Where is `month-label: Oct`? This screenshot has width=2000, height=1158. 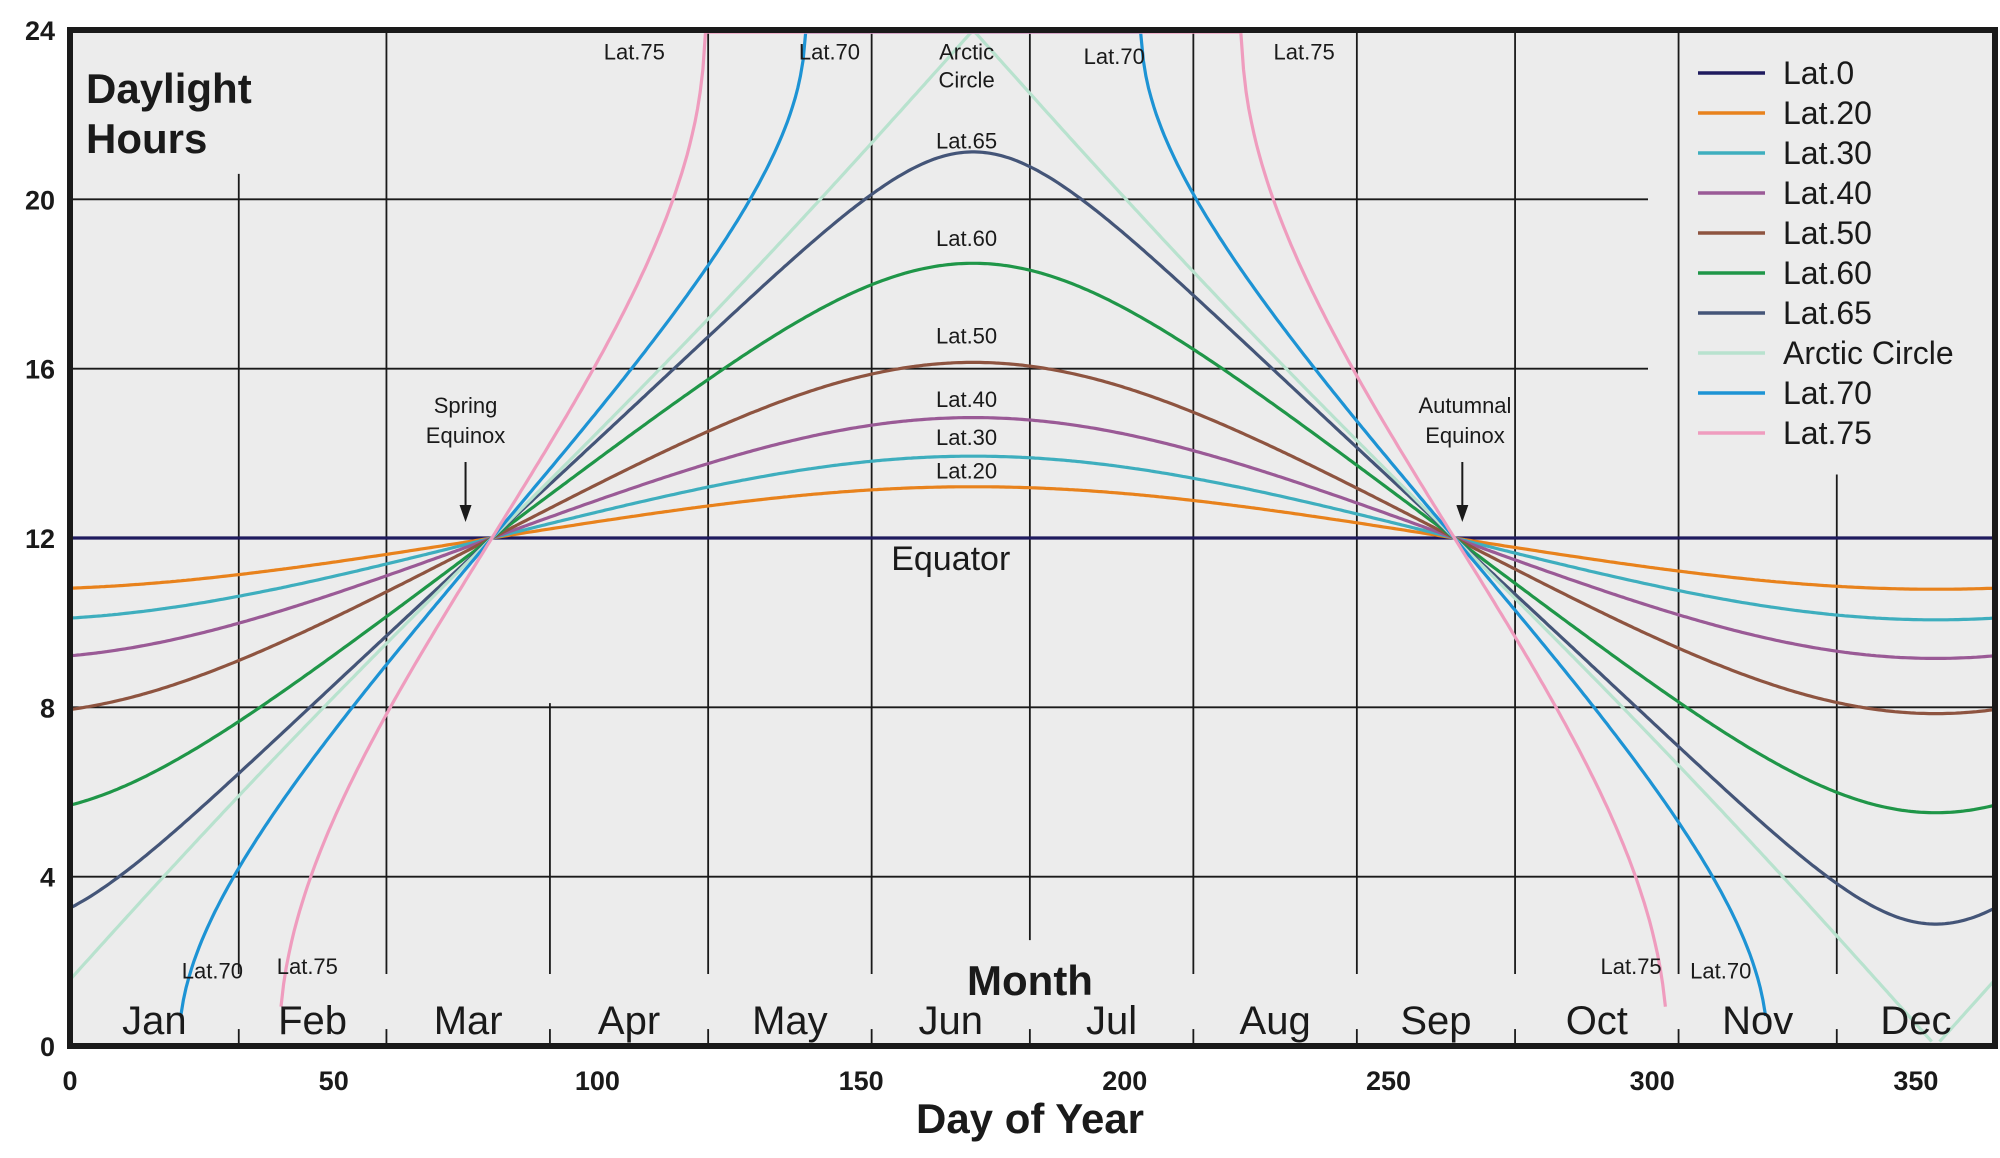 month-label: Oct is located at coordinates (1597, 1021).